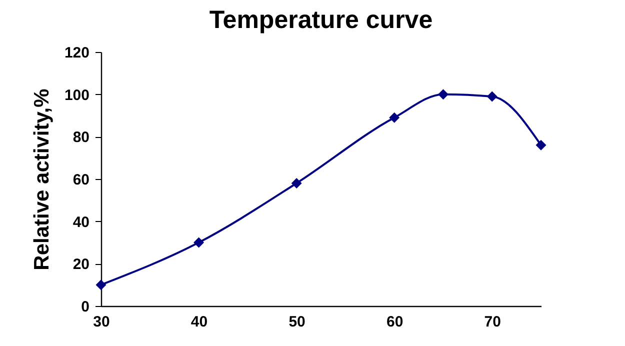  I want to click on y-tick-label: 80, so click(81, 137).